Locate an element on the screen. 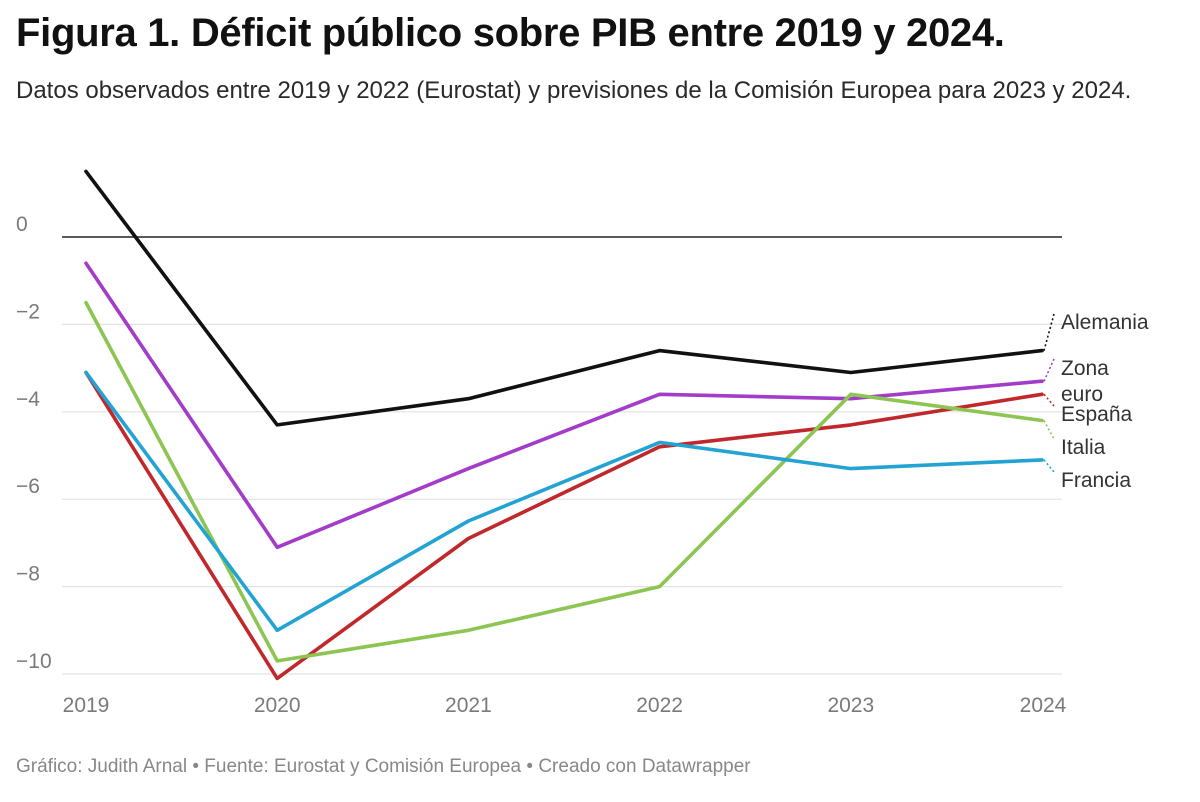 This screenshot has width=1200, height=802. series-label: Francia is located at coordinates (1096, 480).